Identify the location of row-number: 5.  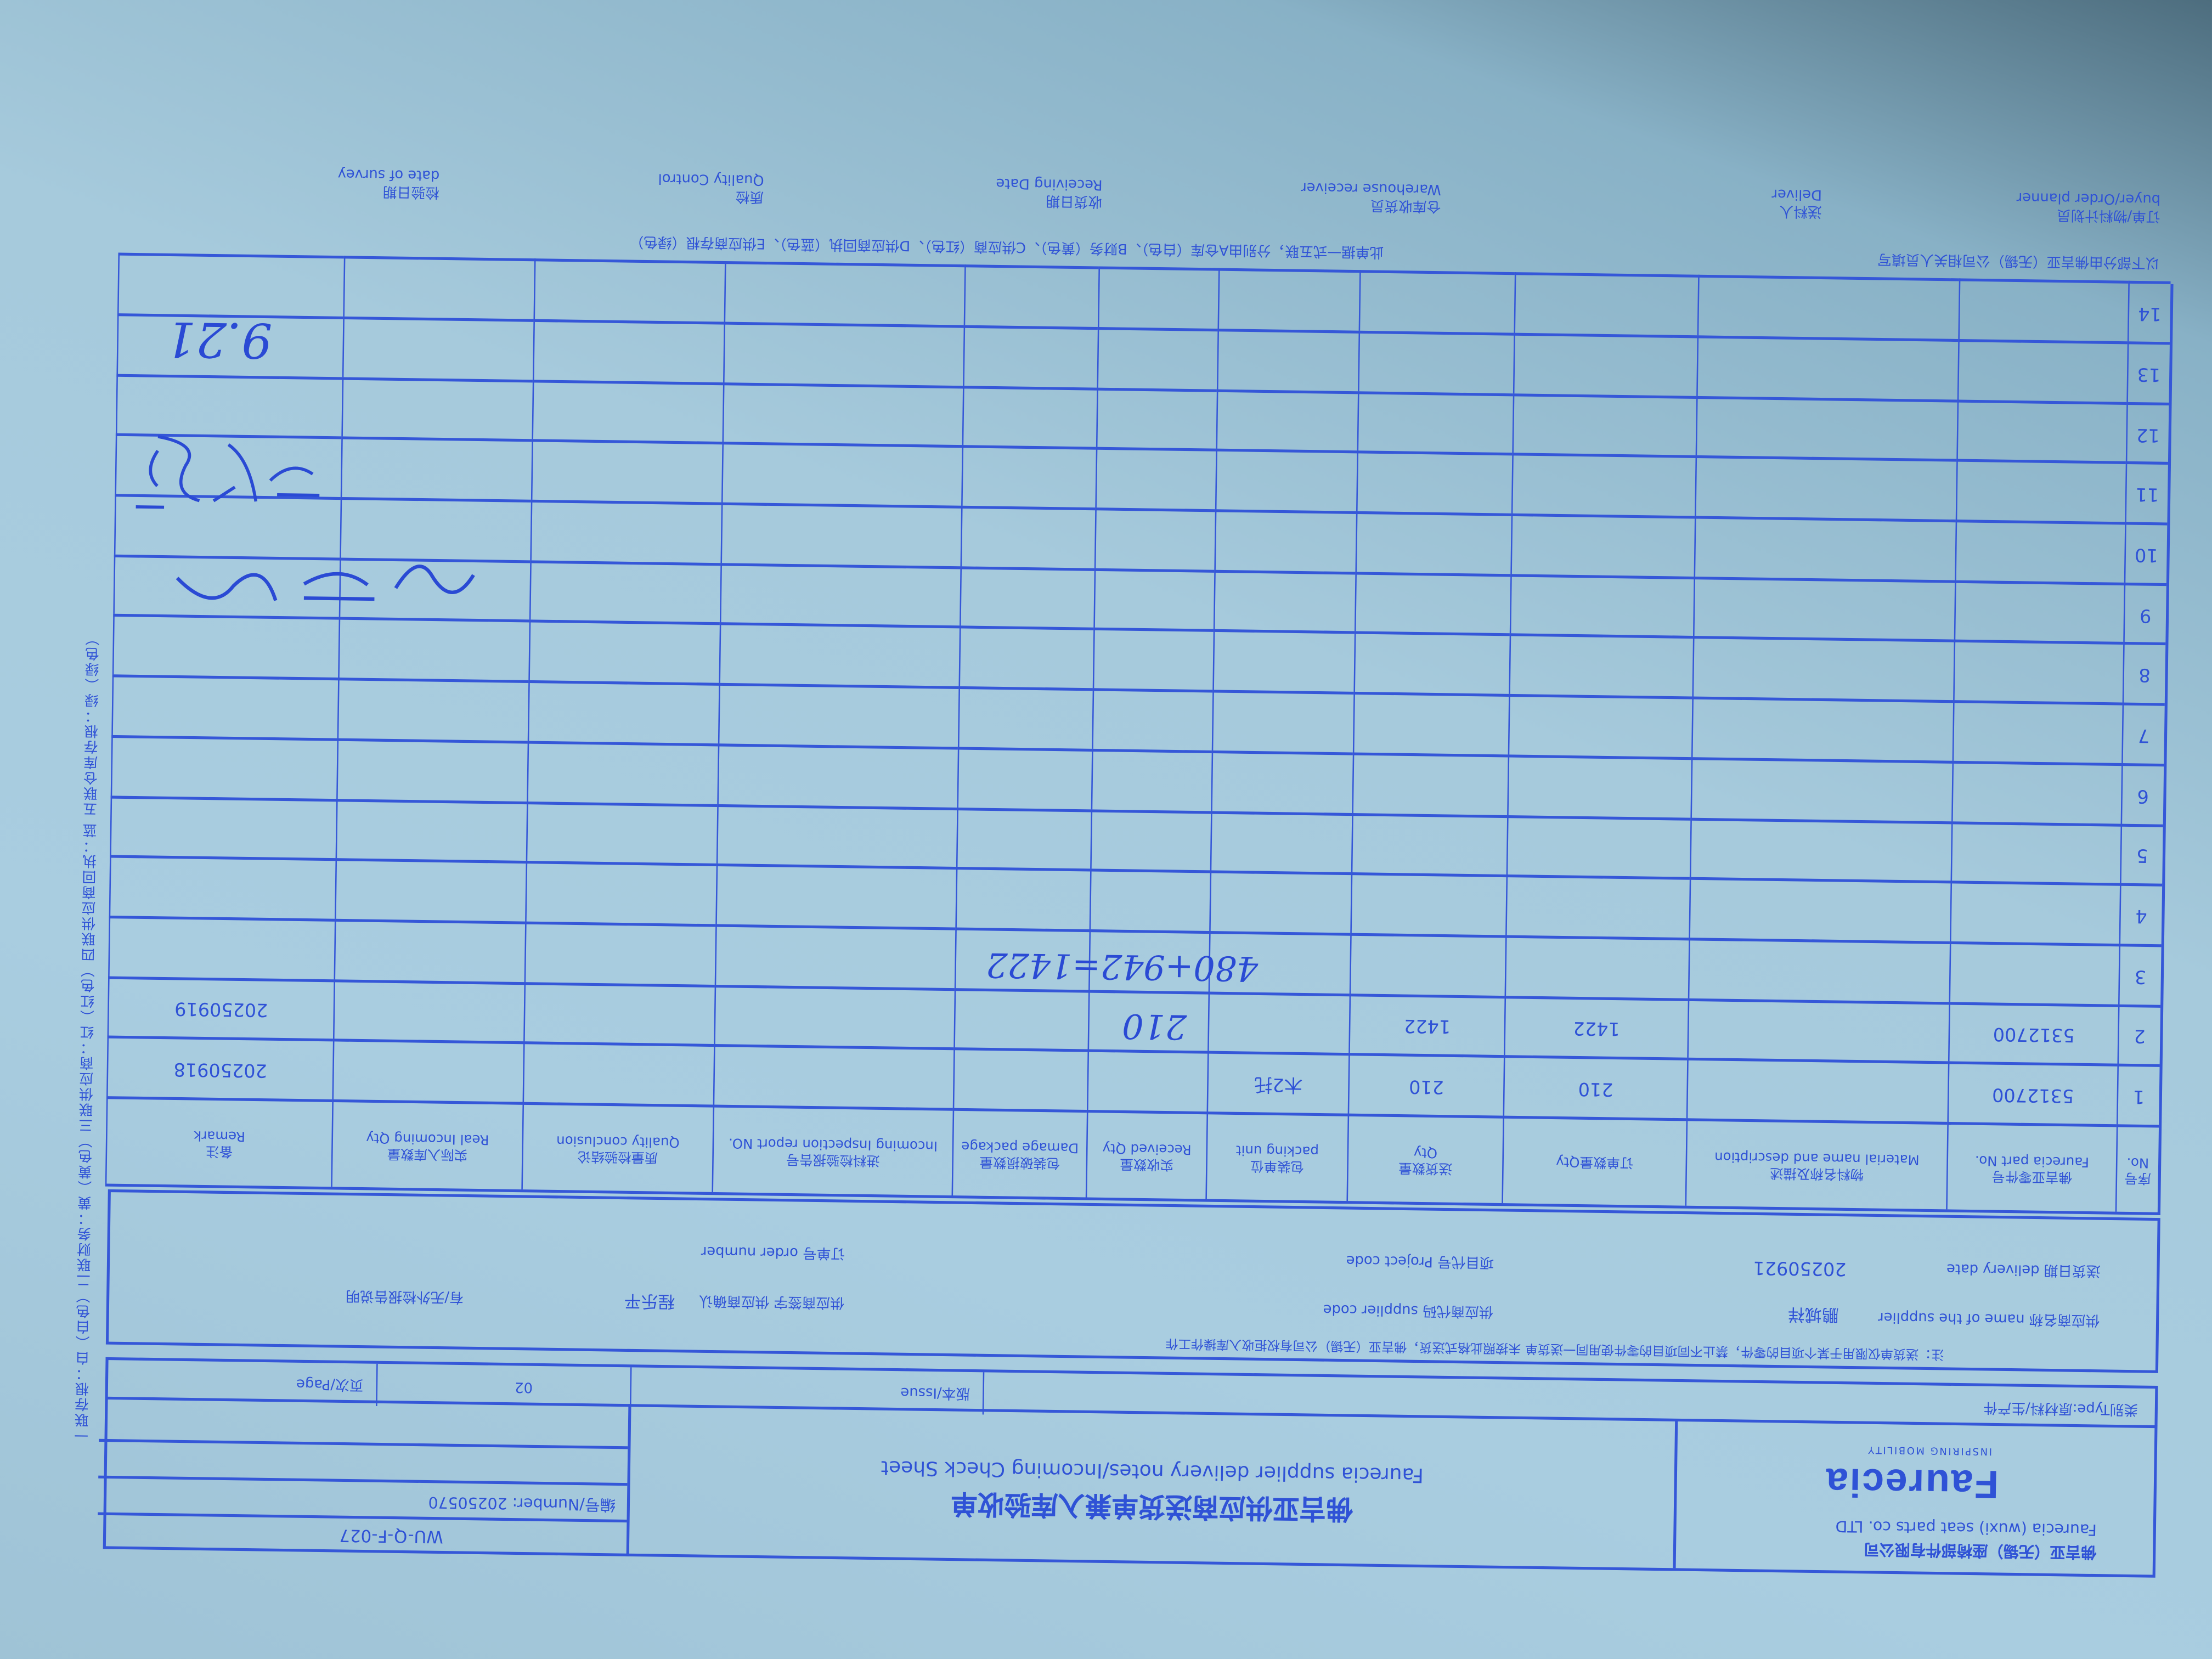
(2141, 854).